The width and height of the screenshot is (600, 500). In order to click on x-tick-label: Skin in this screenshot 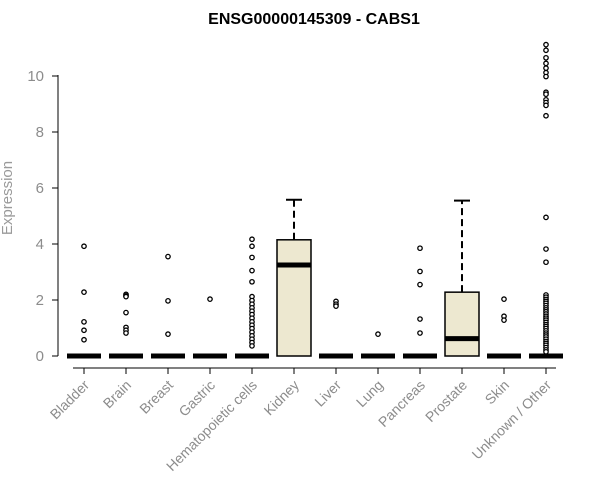, I will do `click(497, 392)`.